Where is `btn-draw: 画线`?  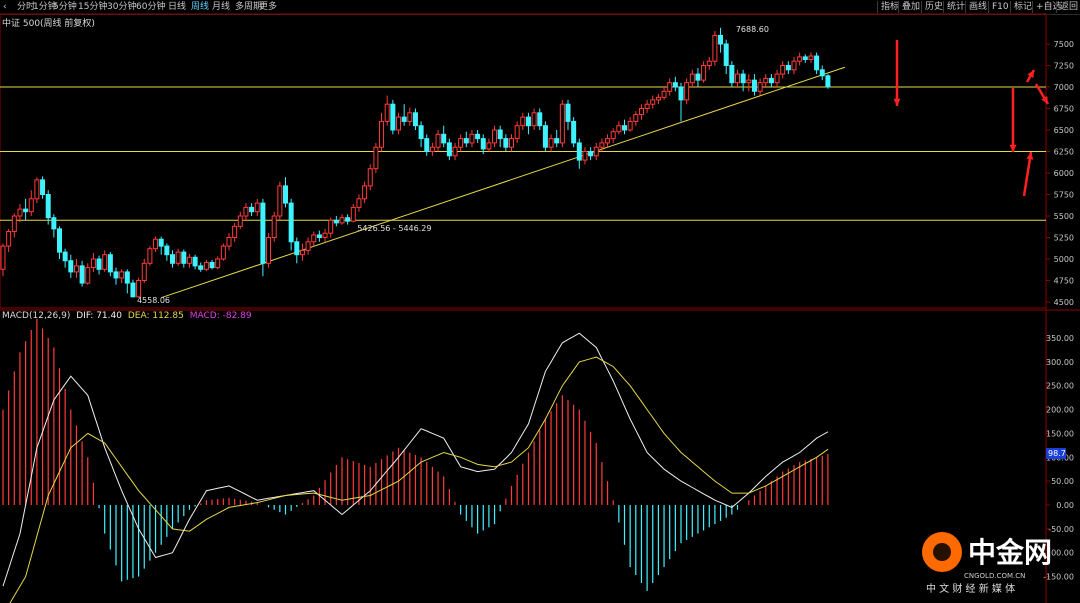 btn-draw: 画线 is located at coordinates (977, 7).